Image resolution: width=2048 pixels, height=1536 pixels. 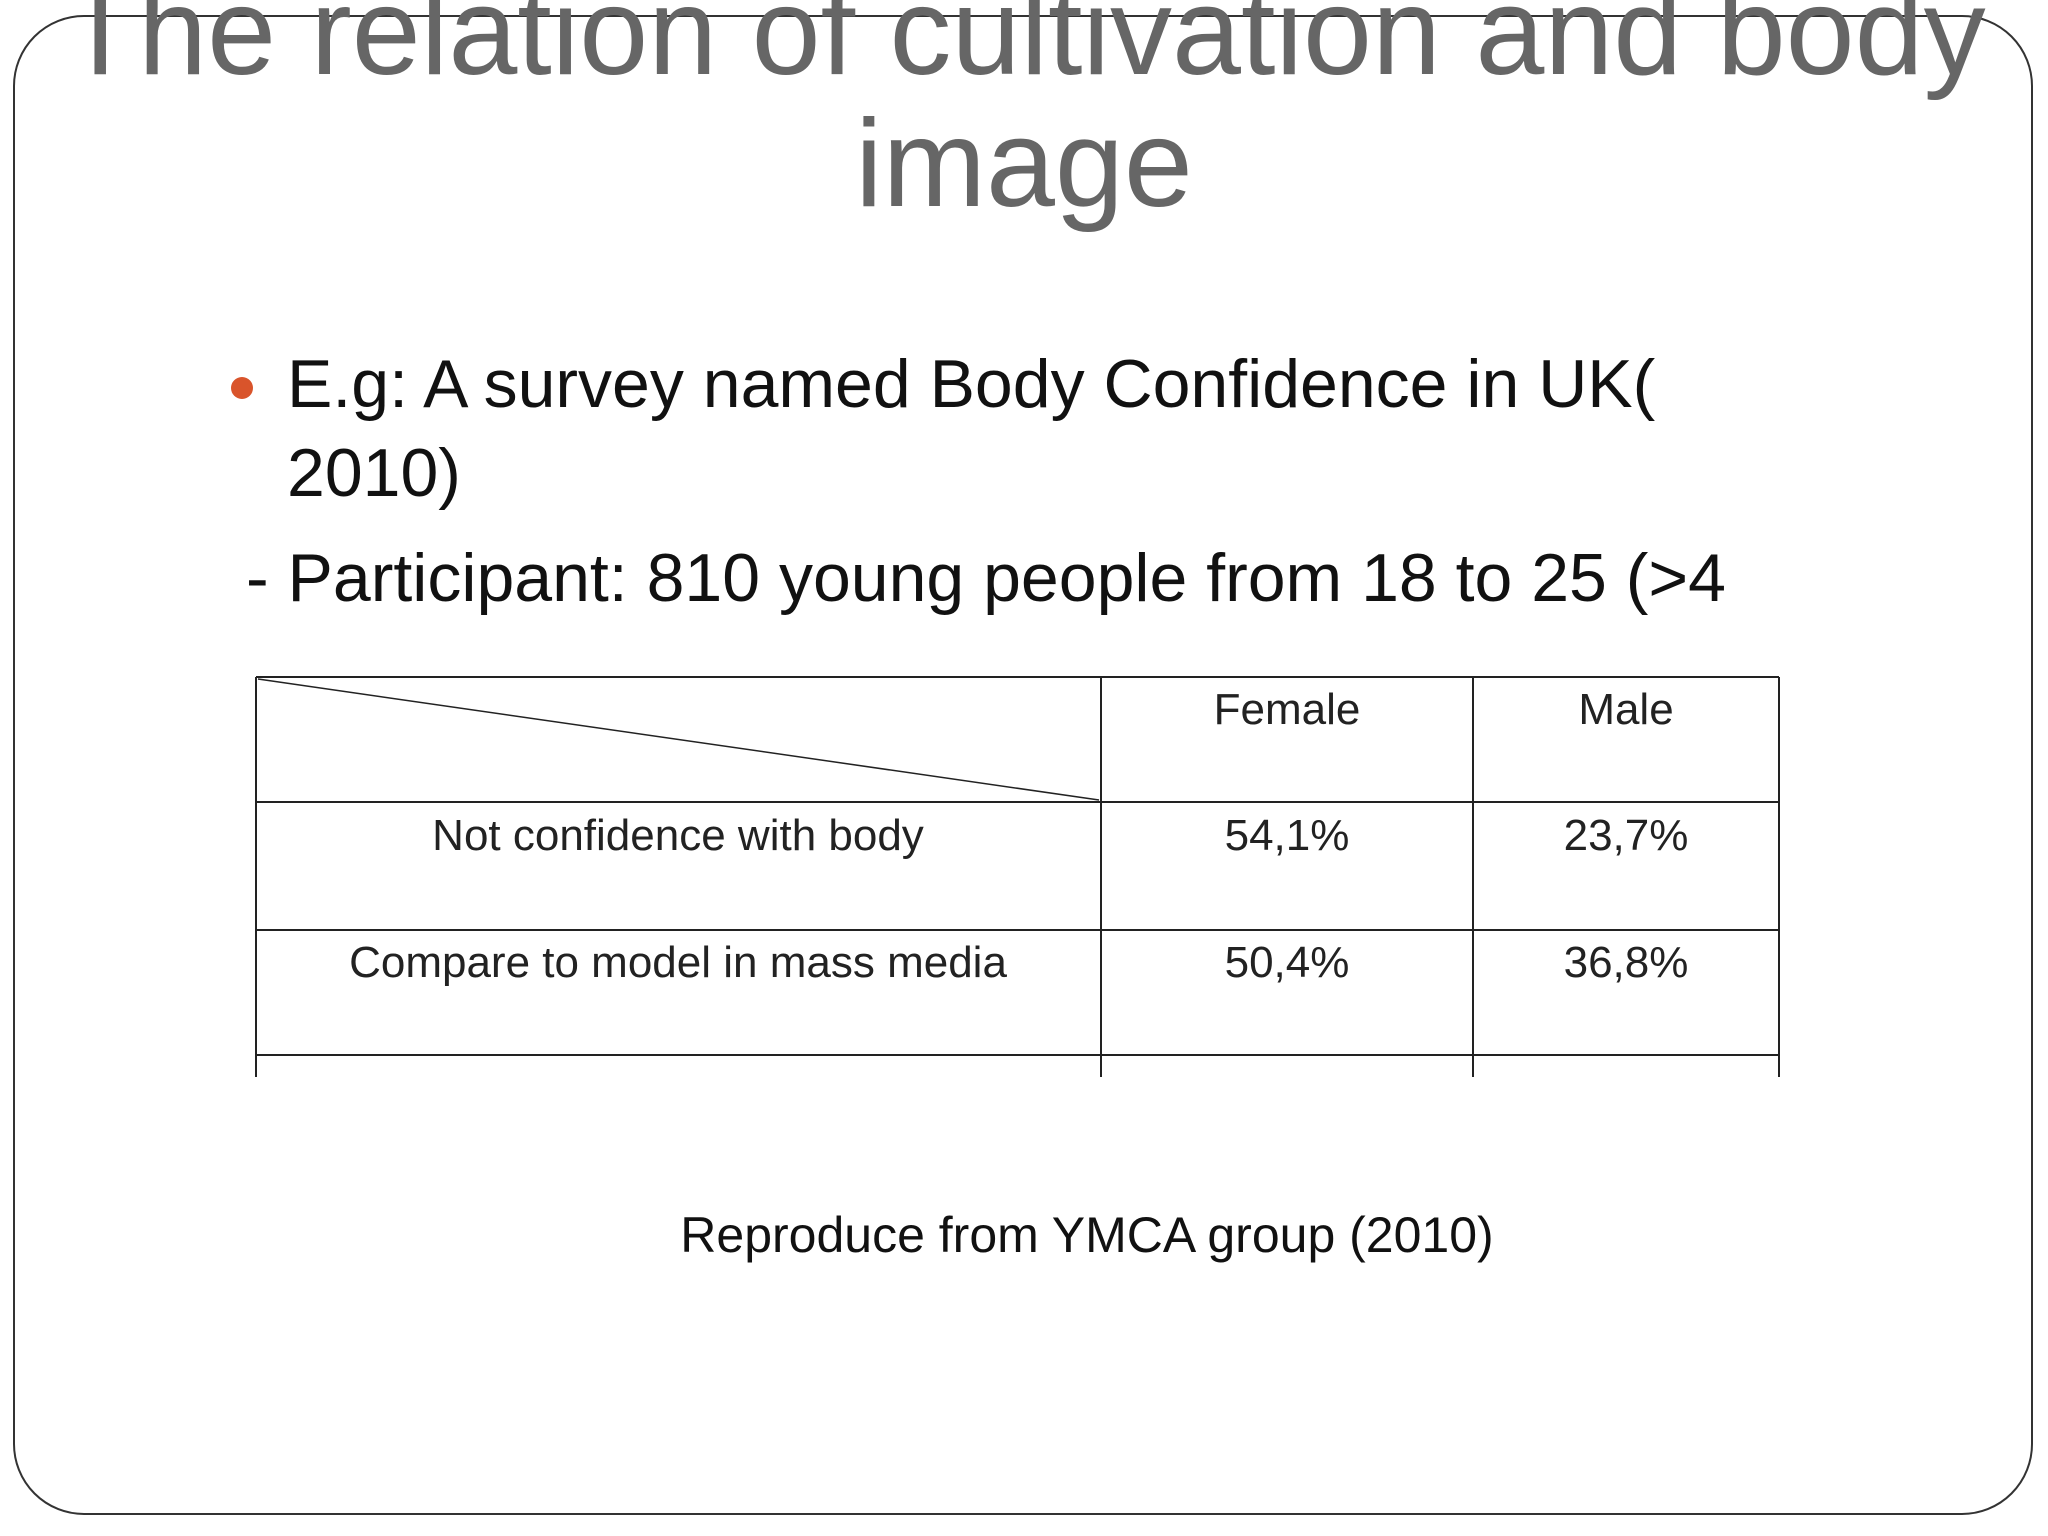 I want to click on bullet-dot, so click(x=242, y=388).